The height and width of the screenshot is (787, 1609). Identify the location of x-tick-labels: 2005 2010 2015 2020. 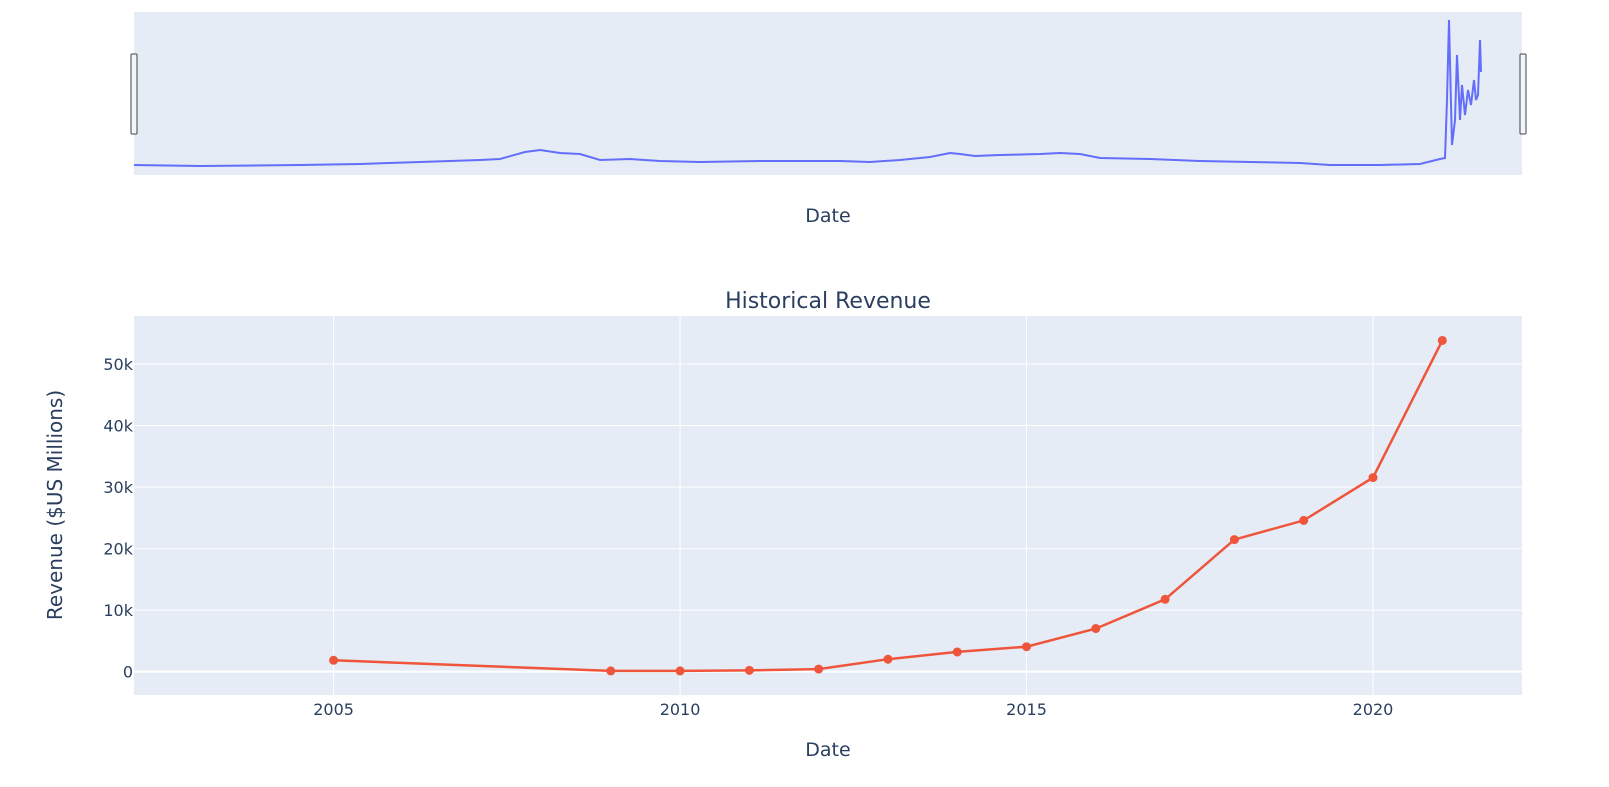
(853, 709).